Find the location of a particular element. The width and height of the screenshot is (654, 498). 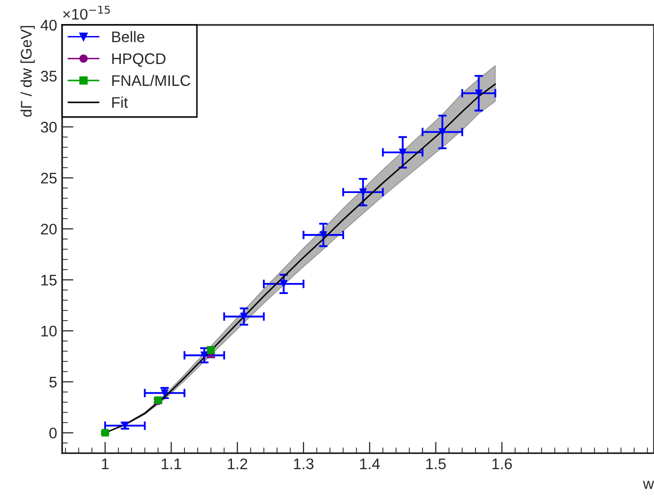

y-tick-label: 25 is located at coordinates (49, 178).